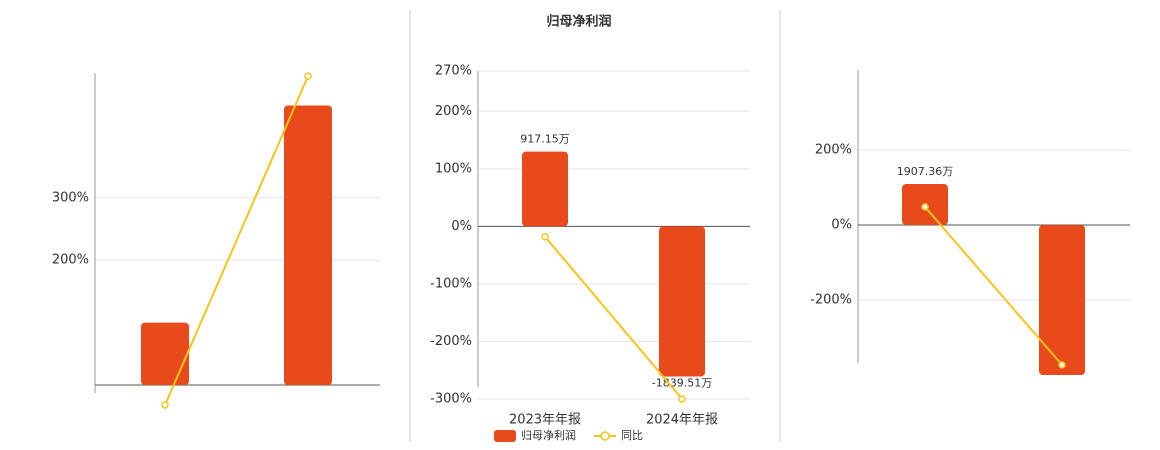 Image resolution: width=1160 pixels, height=450 pixels. What do you see at coordinates (453, 71) in the screenshot?
I see `y-tick-label: 270%` at bounding box center [453, 71].